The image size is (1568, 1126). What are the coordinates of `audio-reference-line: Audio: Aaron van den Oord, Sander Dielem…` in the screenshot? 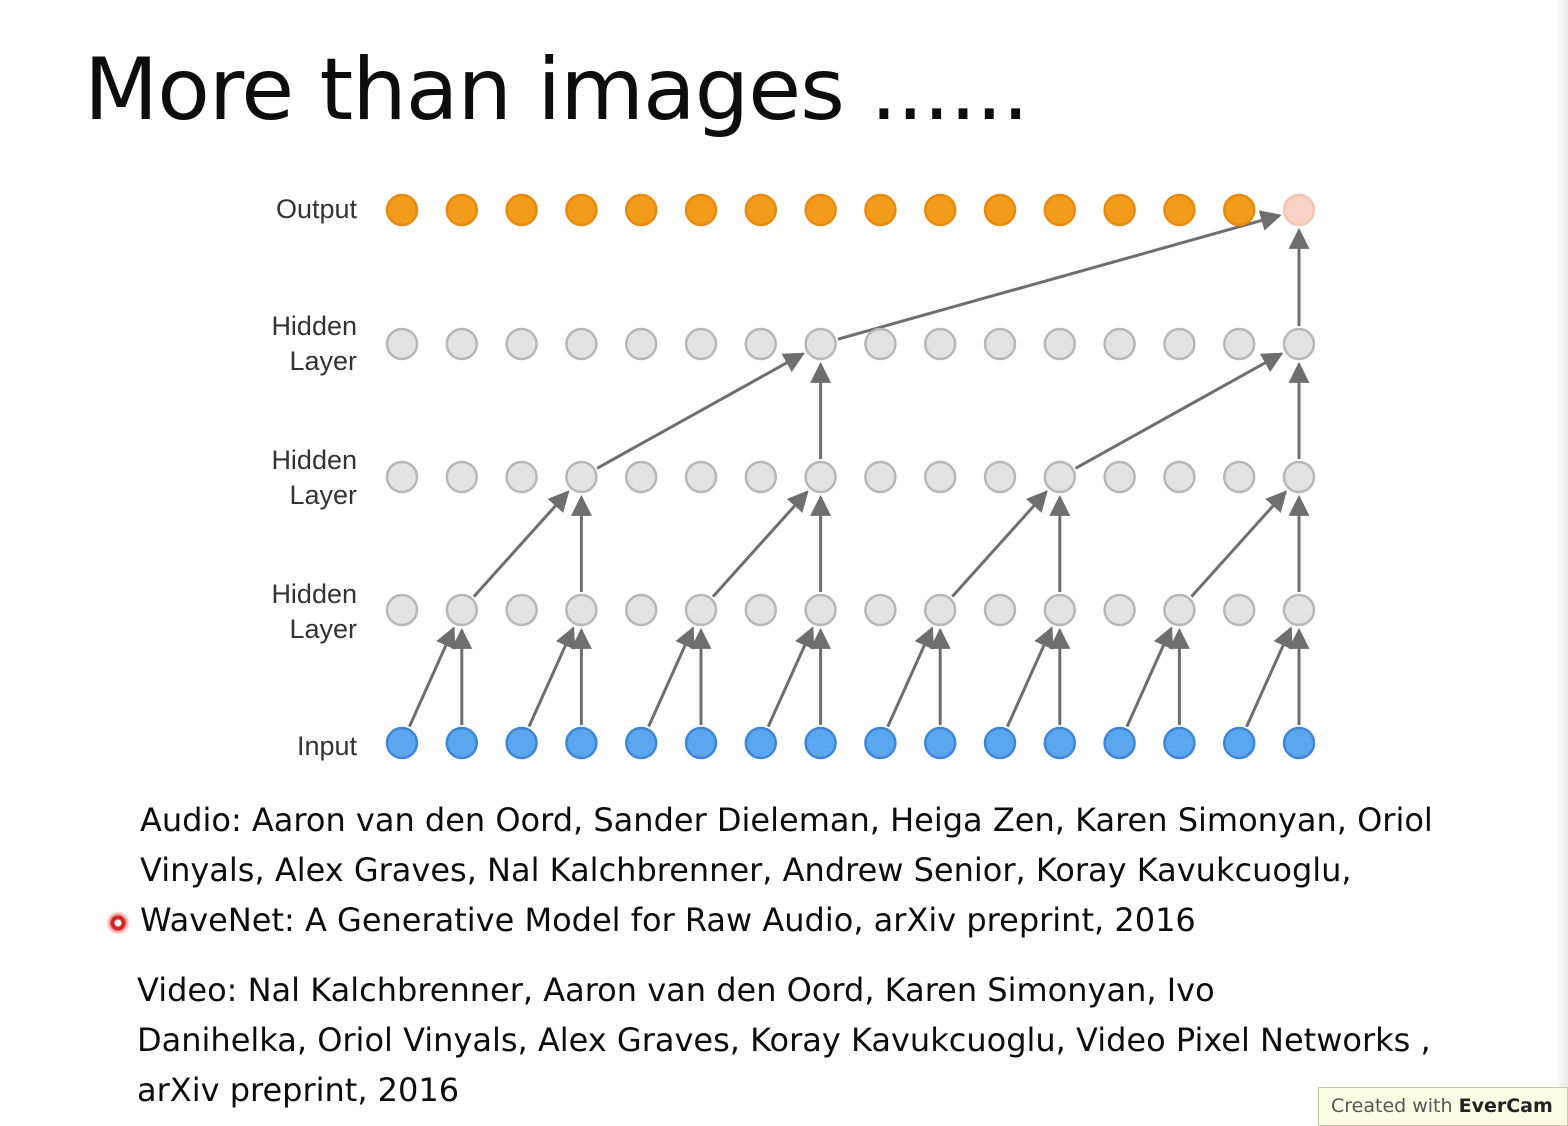 It's located at (786, 820).